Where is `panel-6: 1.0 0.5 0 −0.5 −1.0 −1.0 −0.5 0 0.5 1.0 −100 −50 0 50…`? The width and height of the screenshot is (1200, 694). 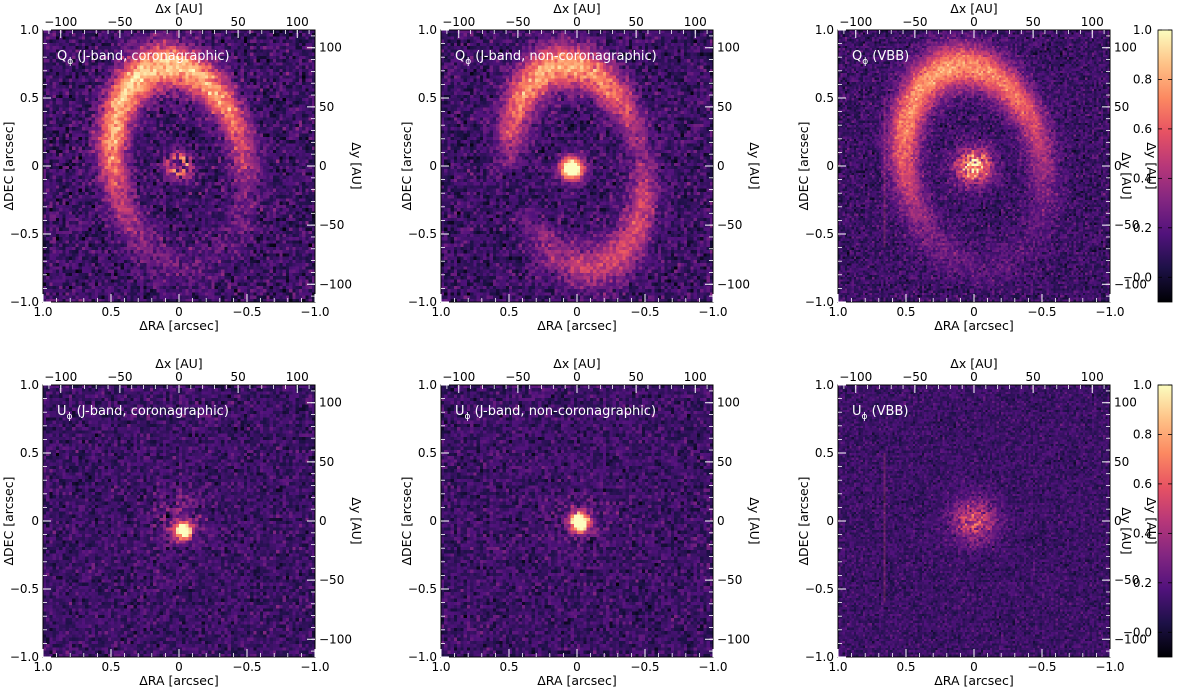 panel-6: 1.0 0.5 0 −0.5 −1.0 −1.0 −0.5 0 0.5 1.0 −100 −50 0 50… is located at coordinates (977, 522).